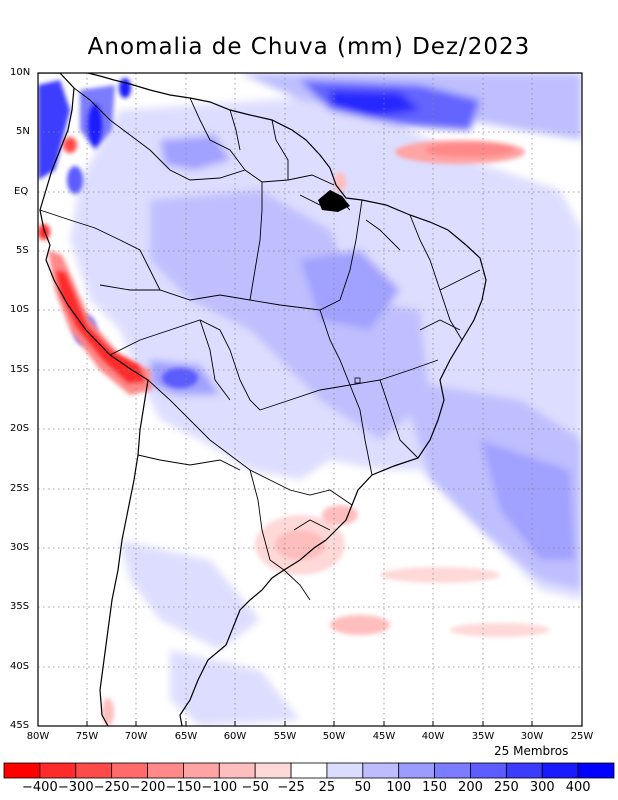  Describe the element at coordinates (20, 547) in the screenshot. I see `y-tick-label: 30S` at that location.